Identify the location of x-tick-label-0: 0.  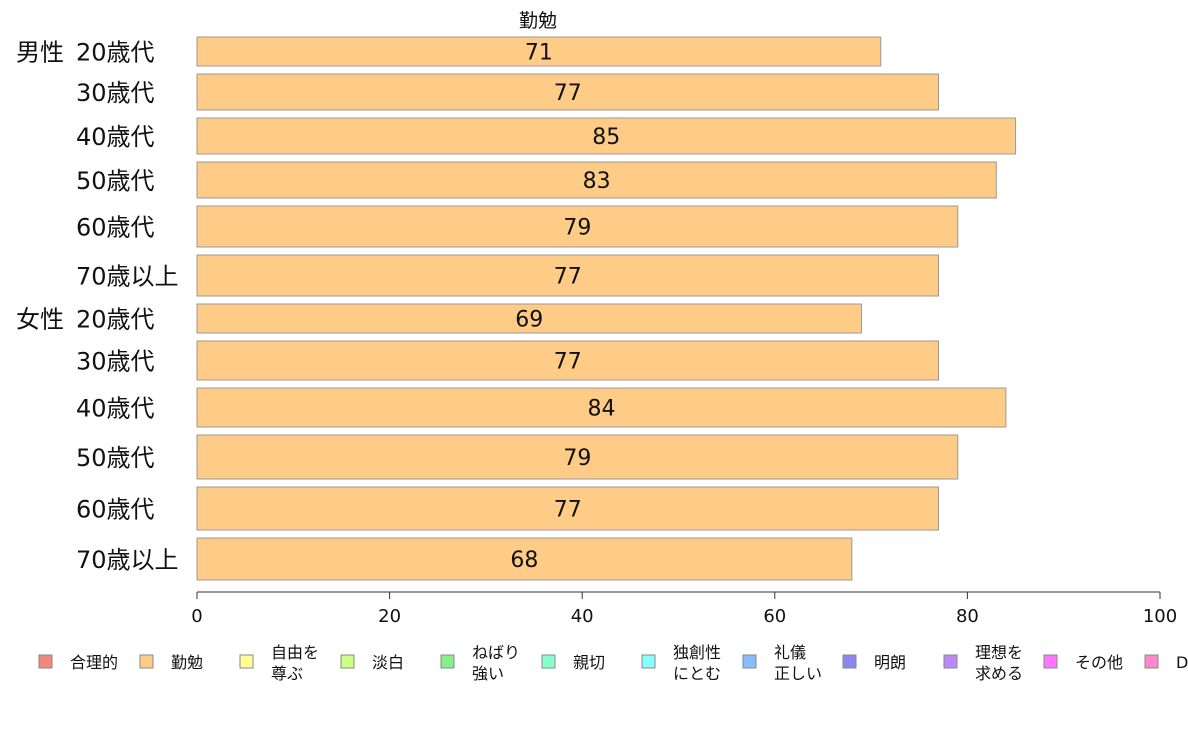
(196, 616).